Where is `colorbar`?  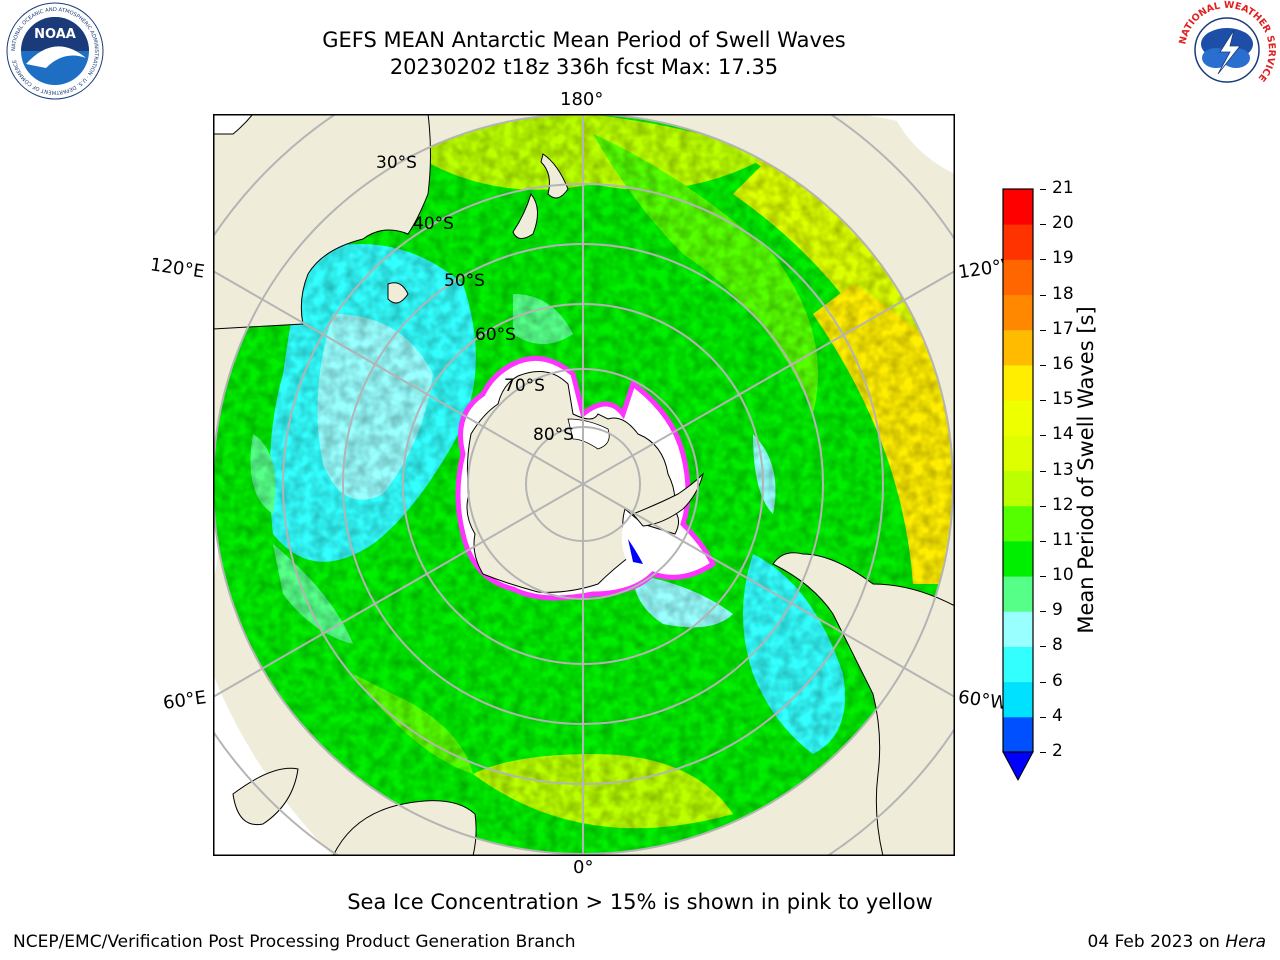
colorbar is located at coordinates (1018, 485).